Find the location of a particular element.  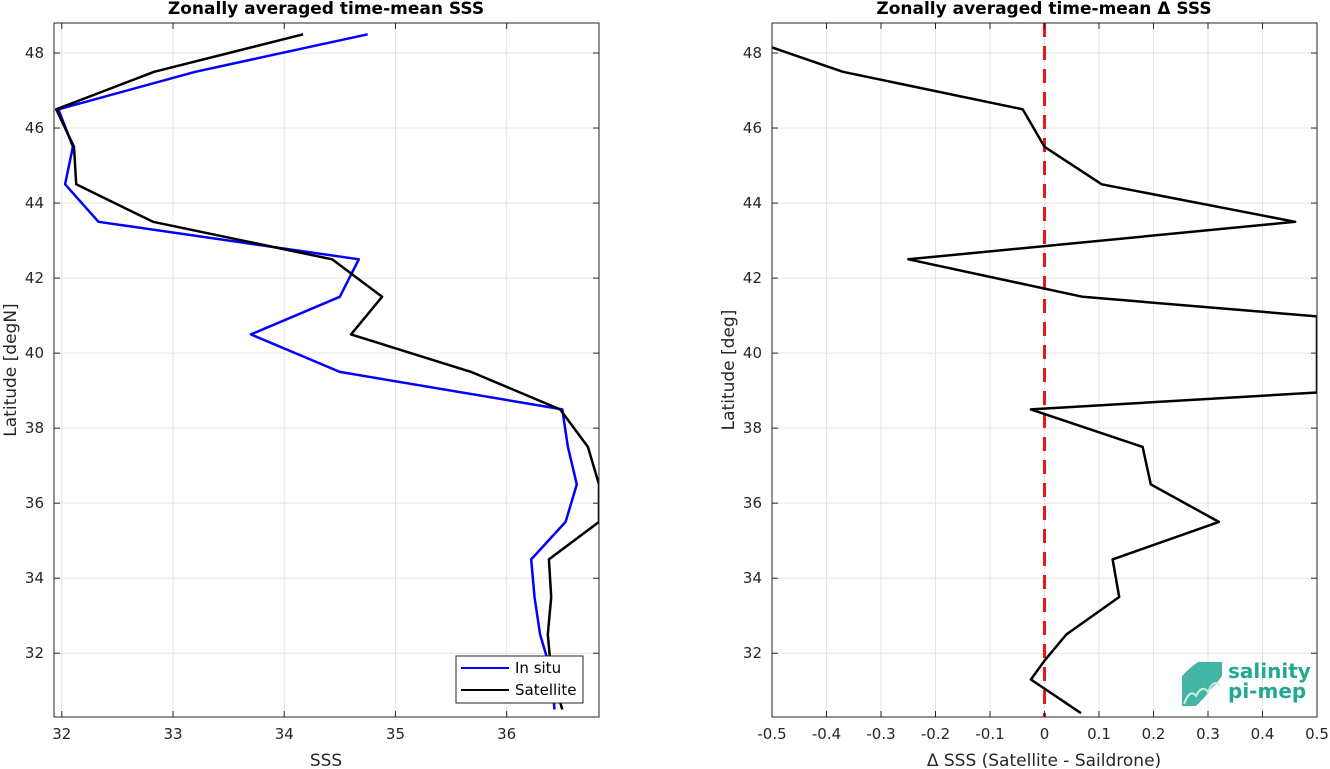

left-x-tick-label: 34 is located at coordinates (284, 734).